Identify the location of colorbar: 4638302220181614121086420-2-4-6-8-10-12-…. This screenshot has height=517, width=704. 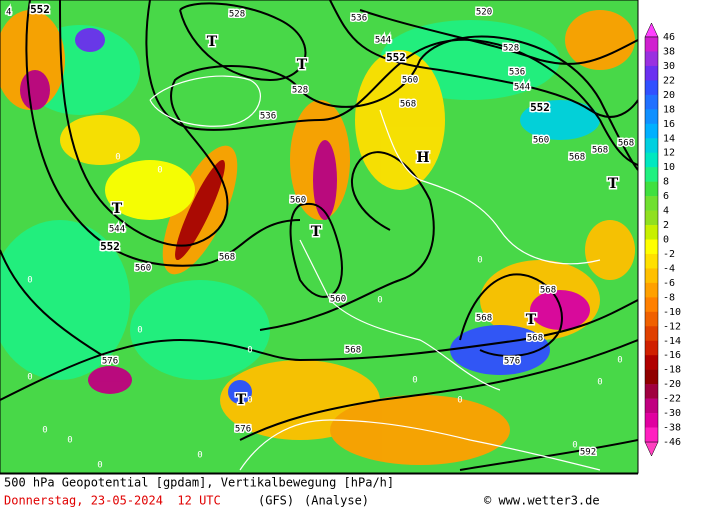
(662, 239).